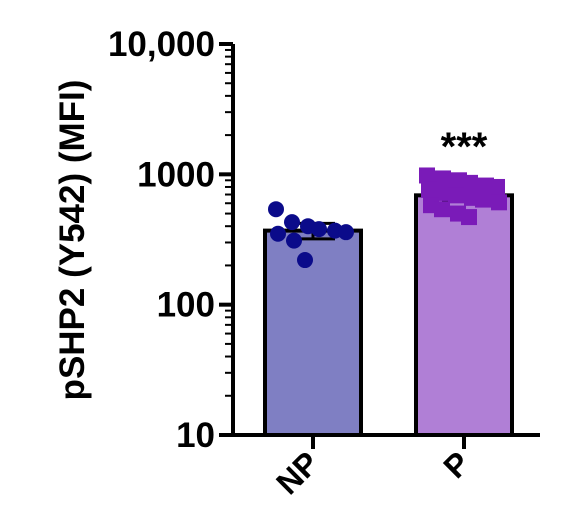  I want to click on x-tick-label-np: NP, so click(297, 472).